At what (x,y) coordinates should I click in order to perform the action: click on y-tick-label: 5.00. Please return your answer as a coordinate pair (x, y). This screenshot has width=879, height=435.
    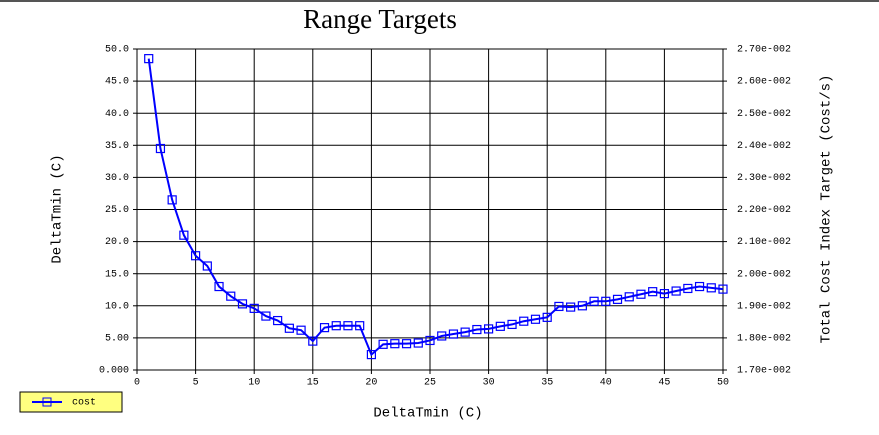
    Looking at the image, I should click on (117, 339).